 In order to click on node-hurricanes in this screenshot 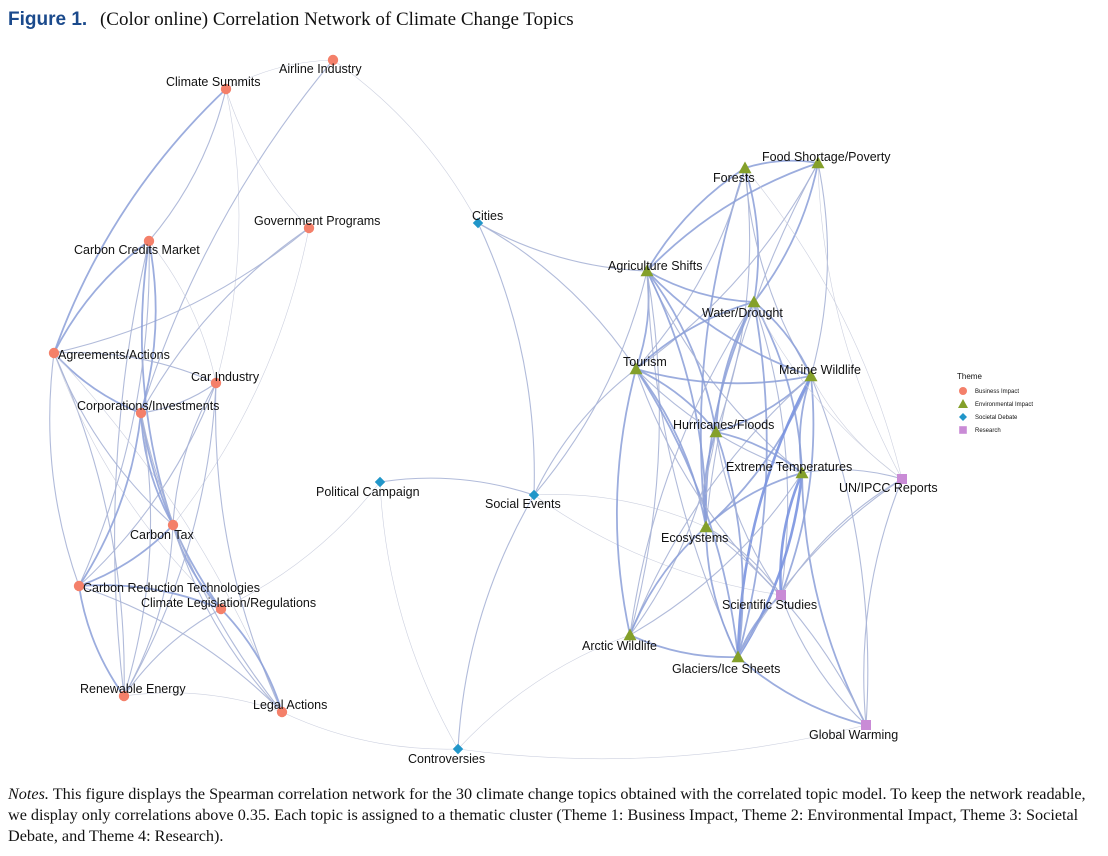, I will do `click(716, 431)`.